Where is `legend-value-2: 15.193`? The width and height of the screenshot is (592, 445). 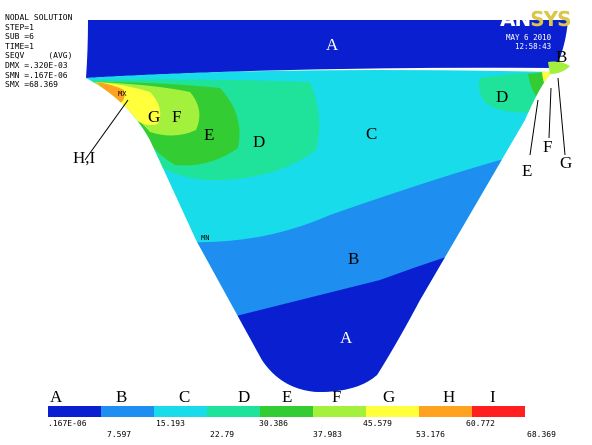
legend-value-2: 15.193 is located at coordinates (170, 423).